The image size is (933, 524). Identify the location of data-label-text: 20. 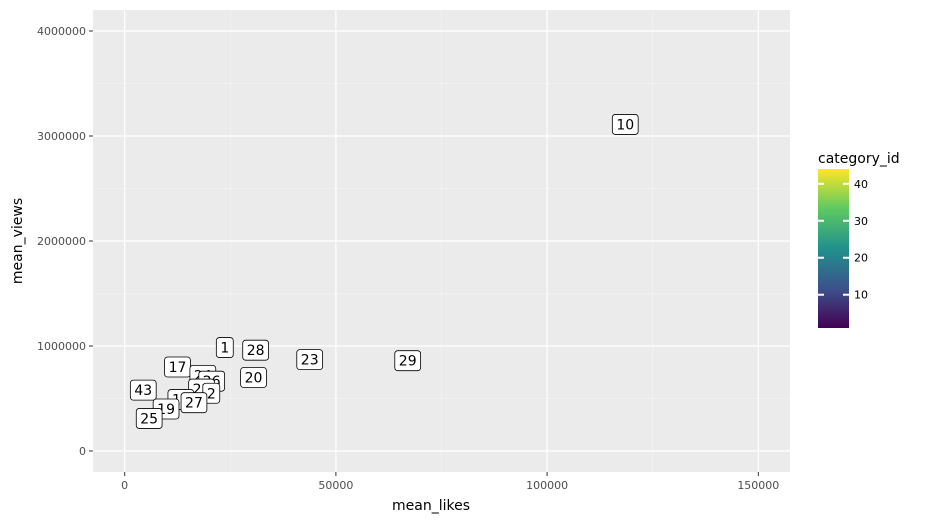
(254, 379).